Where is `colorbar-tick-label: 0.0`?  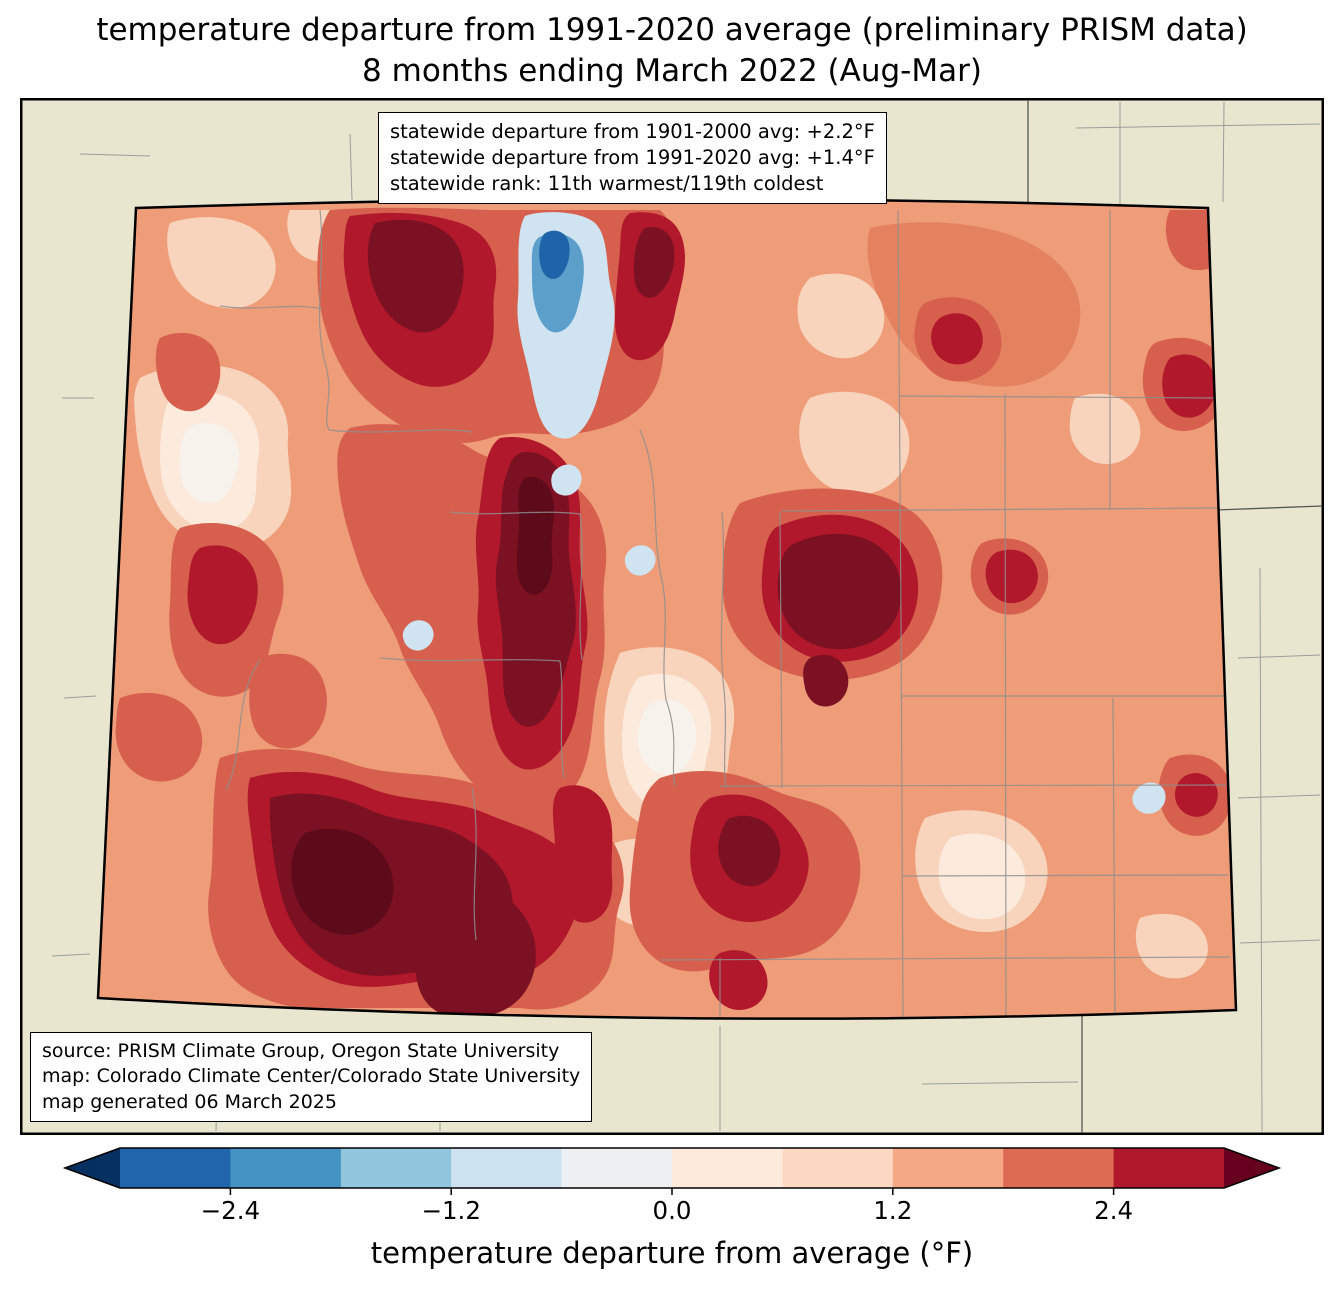
colorbar-tick-label: 0.0 is located at coordinates (672, 1210).